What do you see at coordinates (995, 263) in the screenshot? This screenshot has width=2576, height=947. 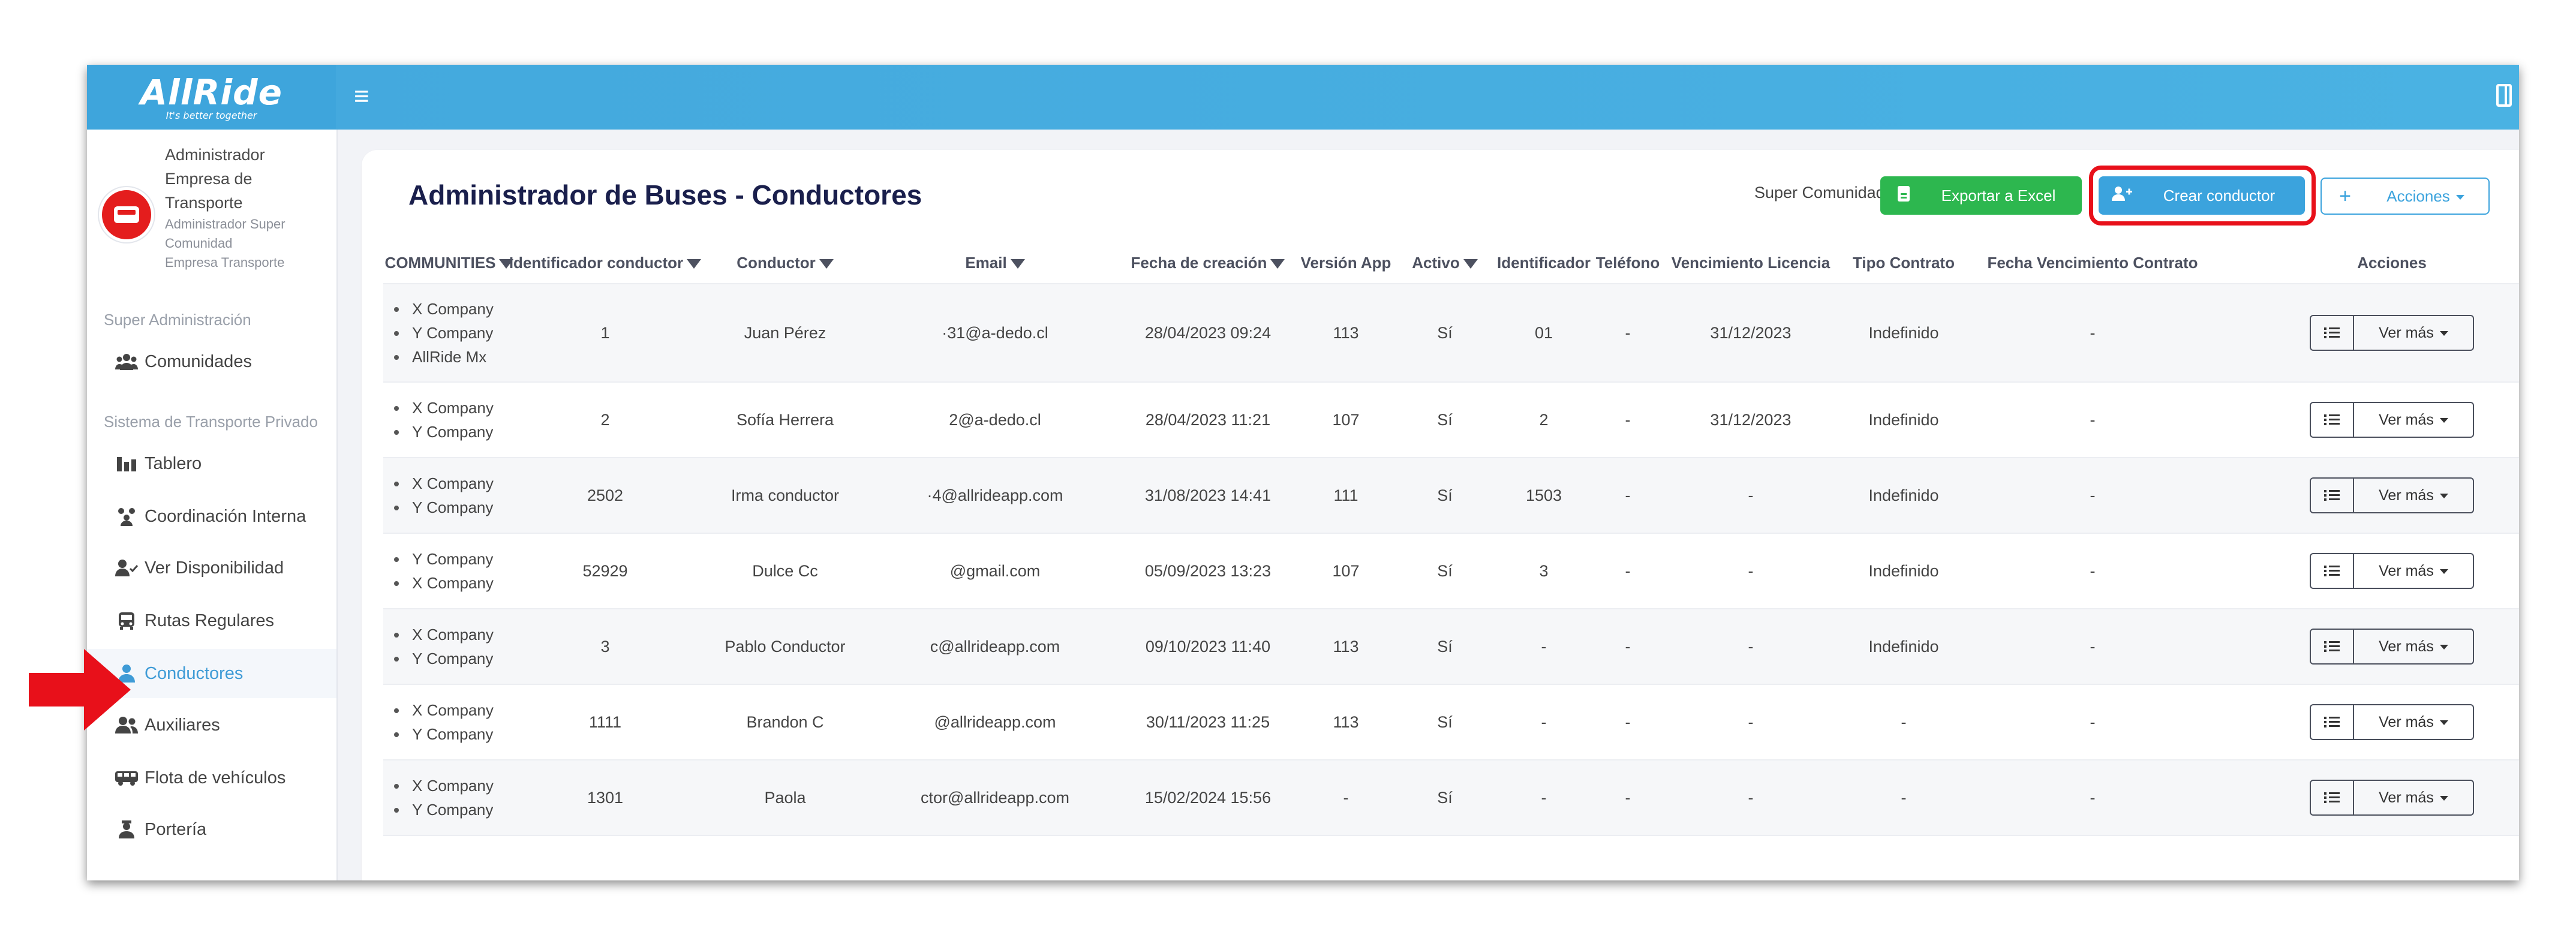 I see `column-header: Email` at bounding box center [995, 263].